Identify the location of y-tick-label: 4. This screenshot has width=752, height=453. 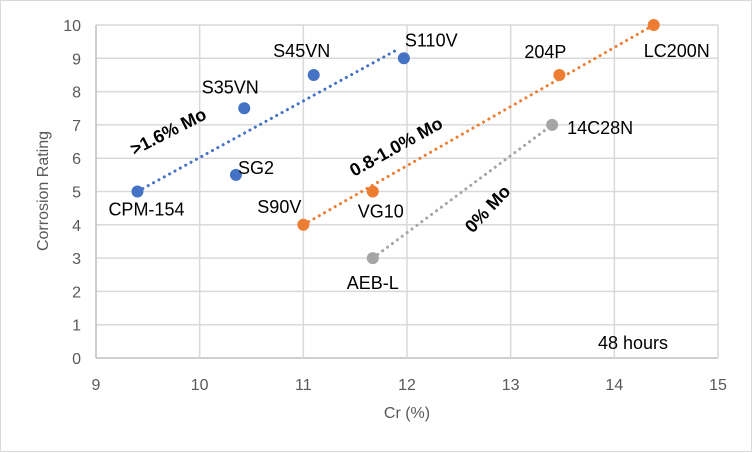
(76, 226).